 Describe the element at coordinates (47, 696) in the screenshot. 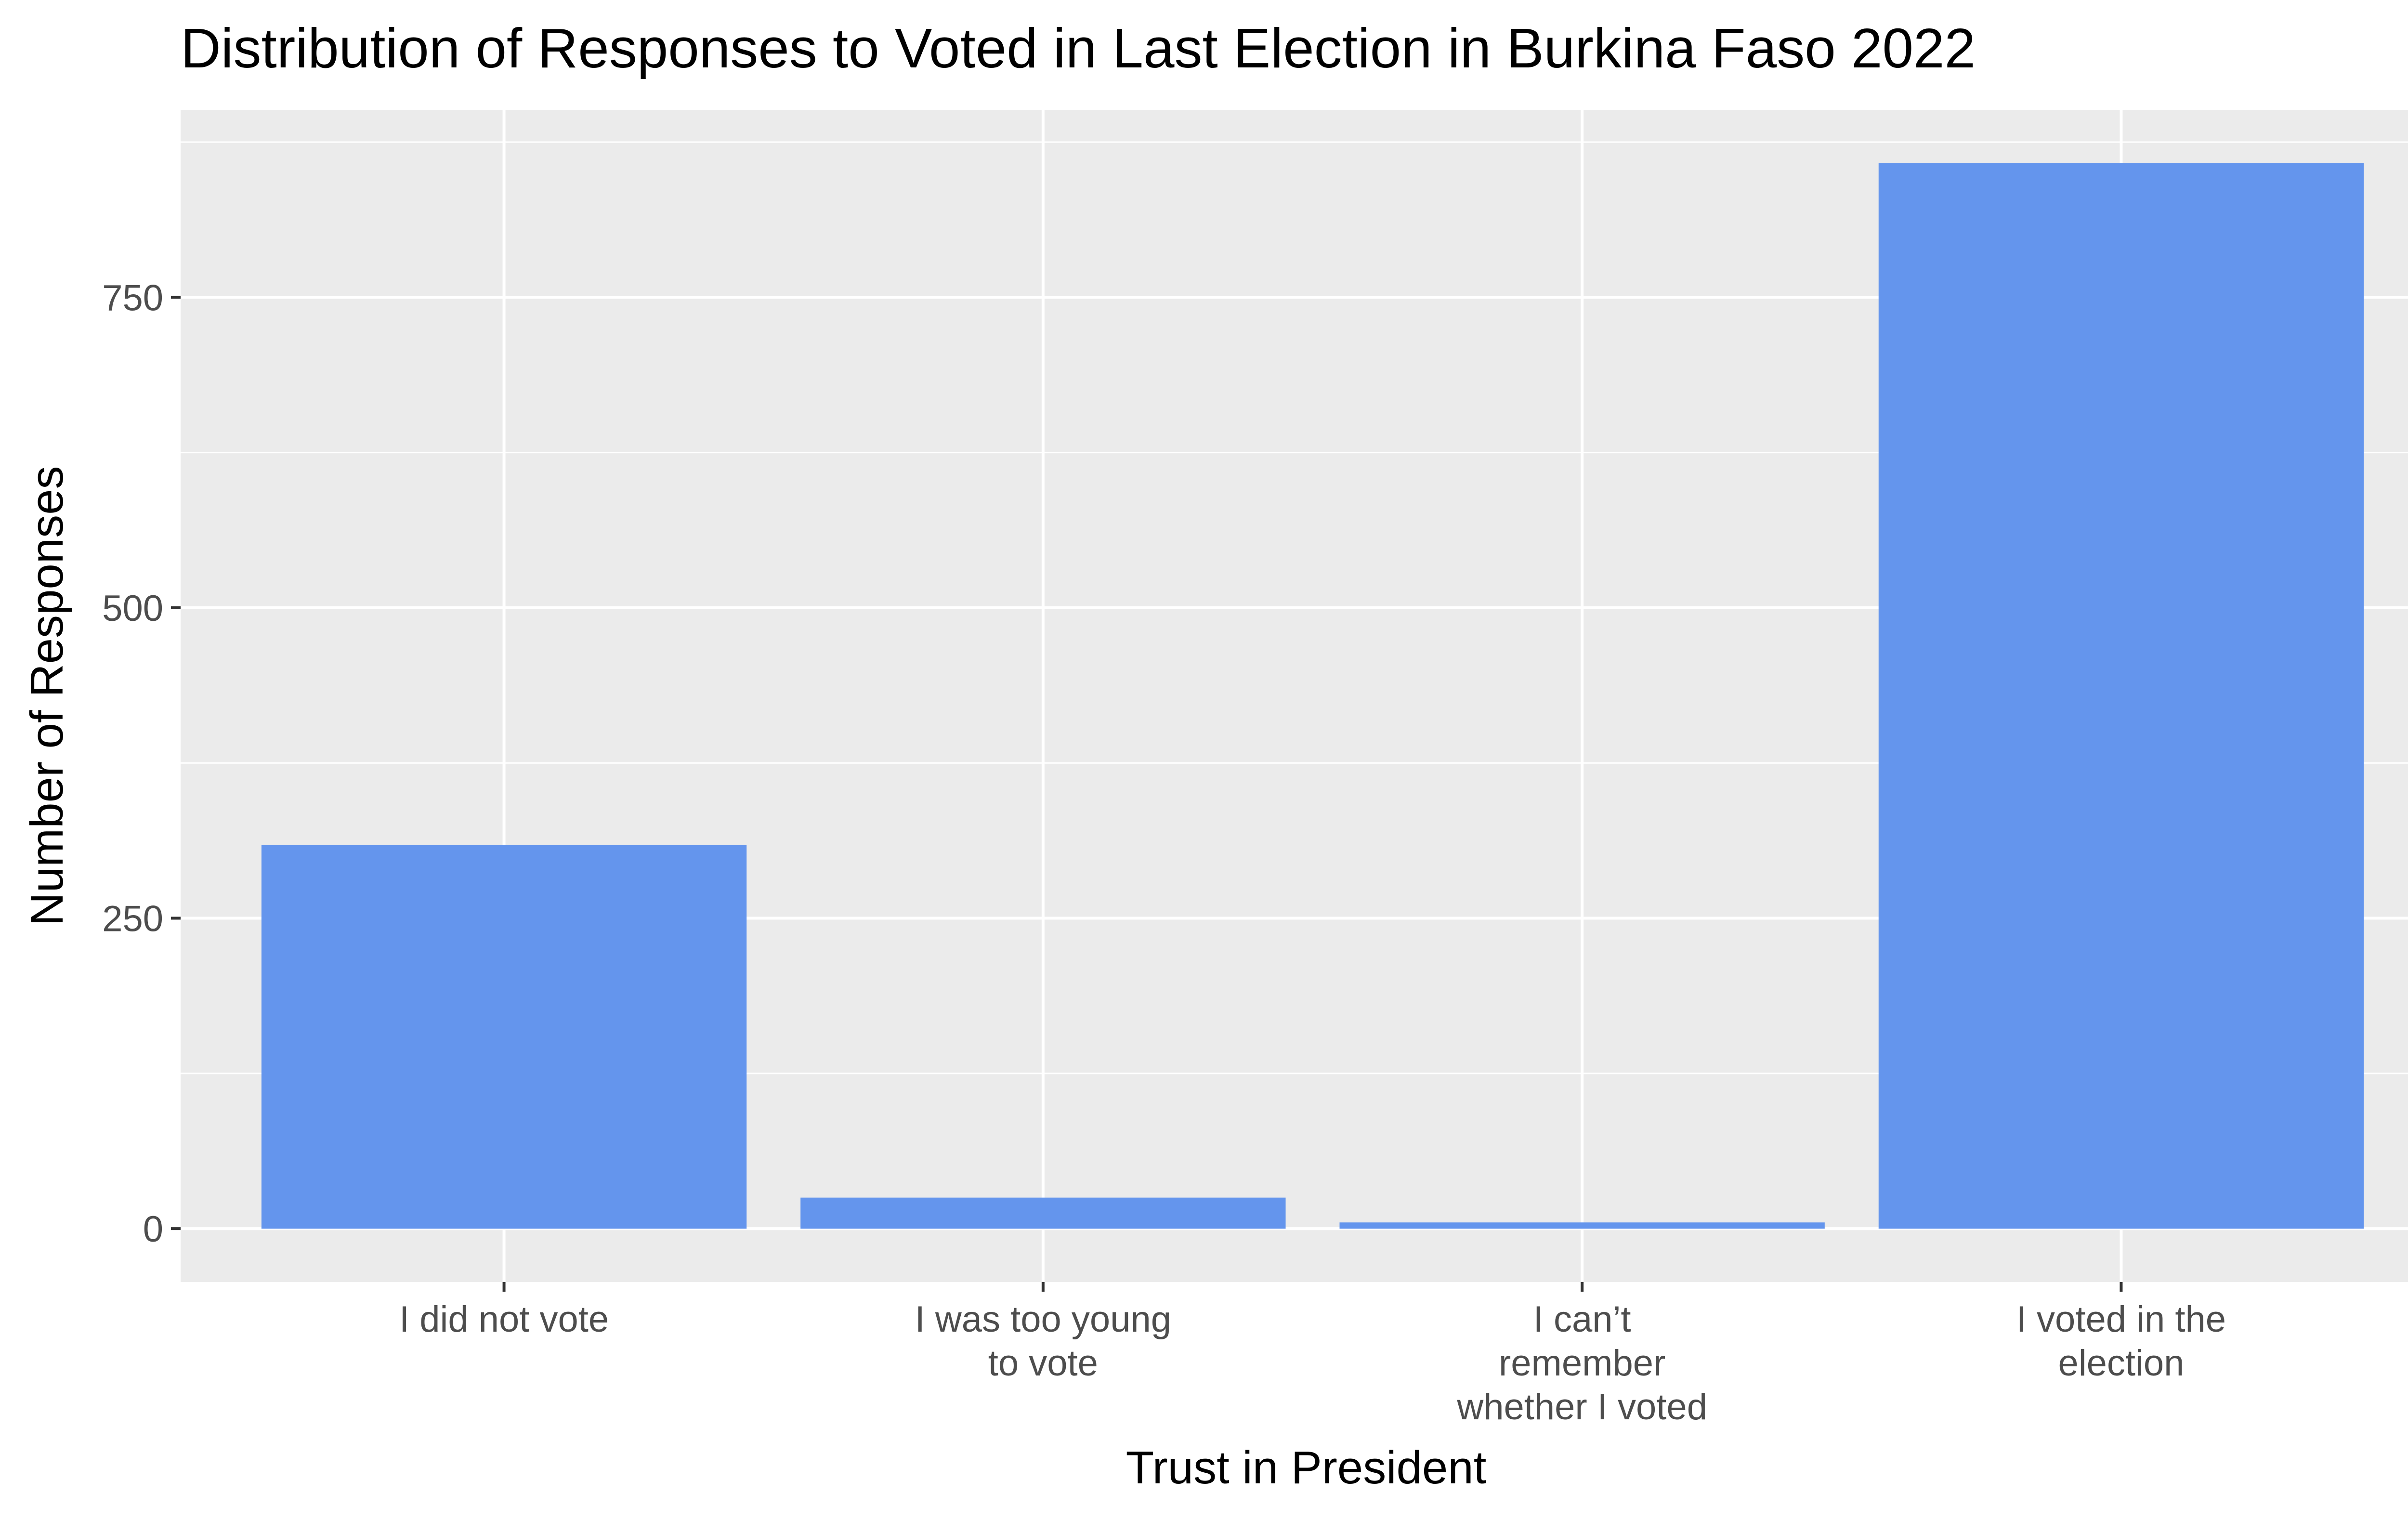

I see `y-axis-title: Number of Responses` at that location.